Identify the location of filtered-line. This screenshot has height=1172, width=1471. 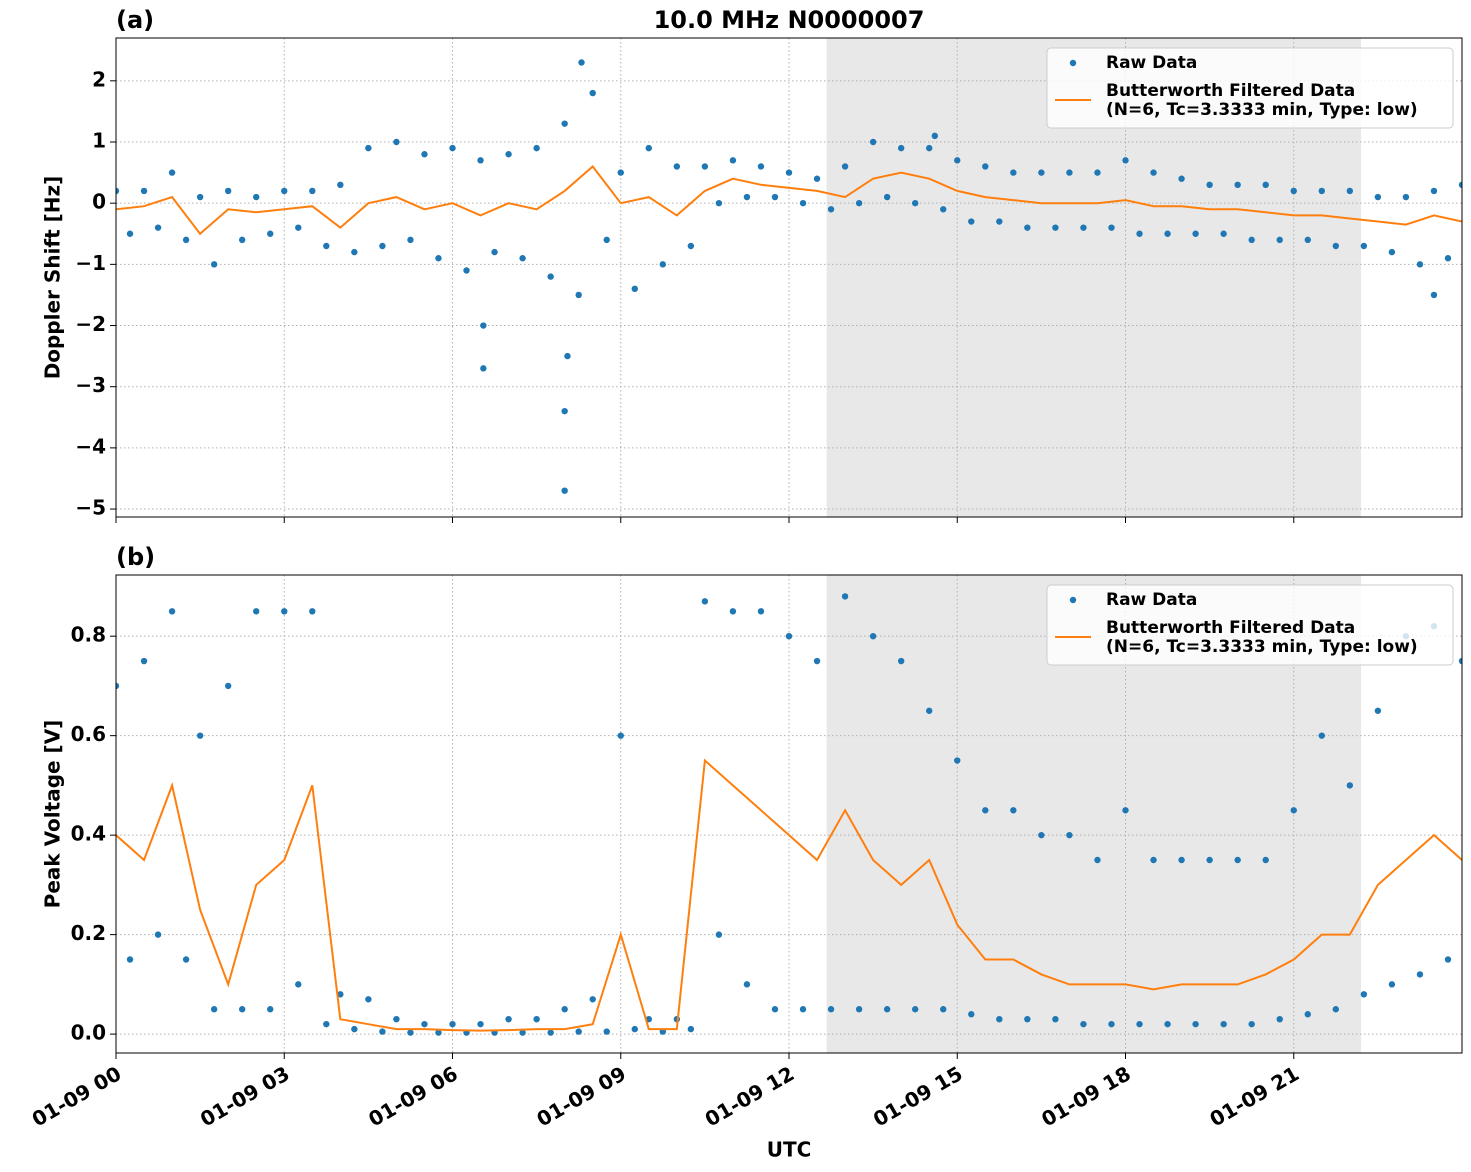
(789, 200).